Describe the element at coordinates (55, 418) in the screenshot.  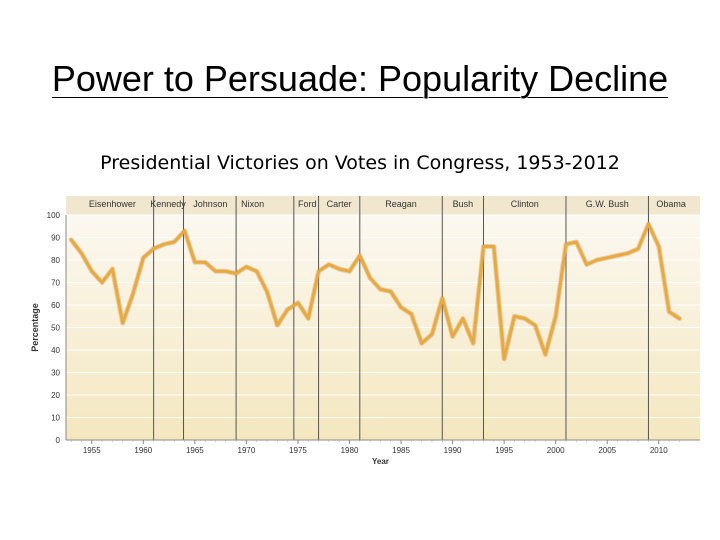
I see `y-tick-label-10: 10` at that location.